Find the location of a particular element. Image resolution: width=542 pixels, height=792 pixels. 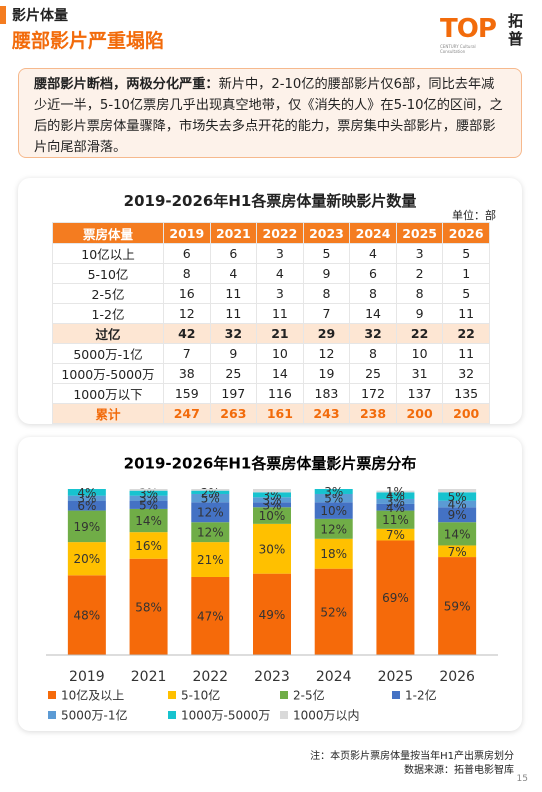

table-cell: 25 is located at coordinates (233, 373).